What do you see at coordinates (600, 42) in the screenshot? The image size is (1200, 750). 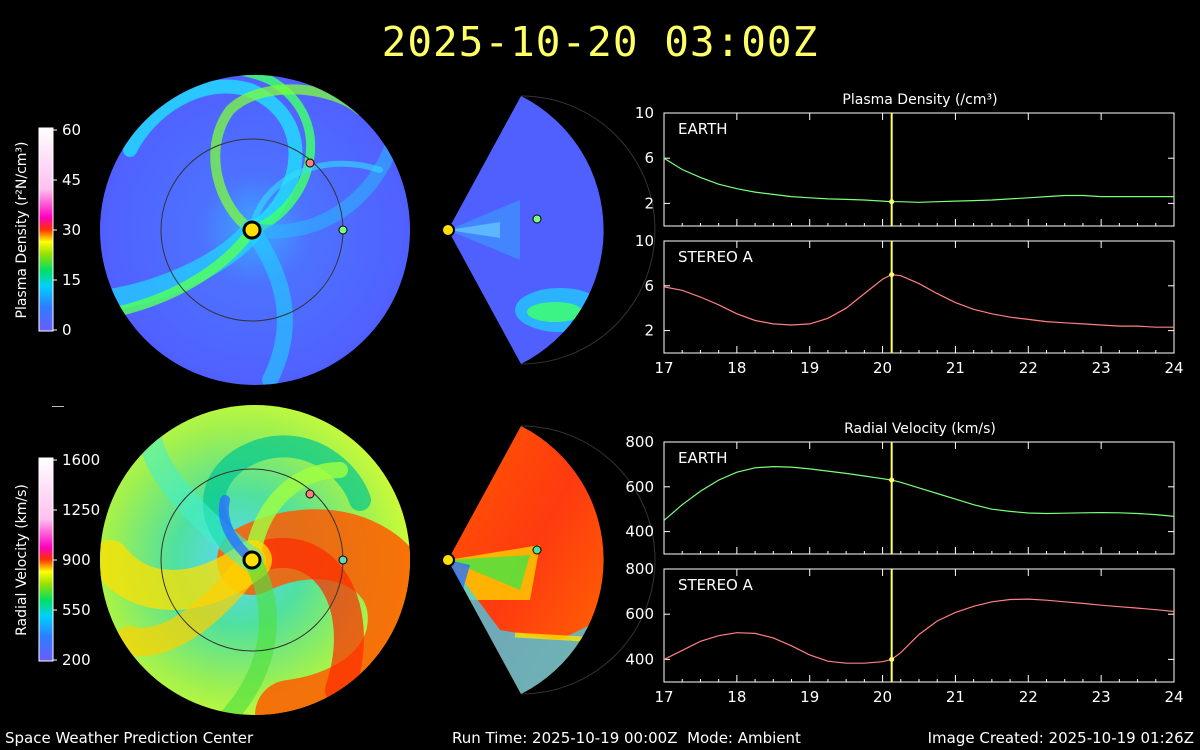 I see `forecast-timestamp: 2025-10-20 03:00Z` at bounding box center [600, 42].